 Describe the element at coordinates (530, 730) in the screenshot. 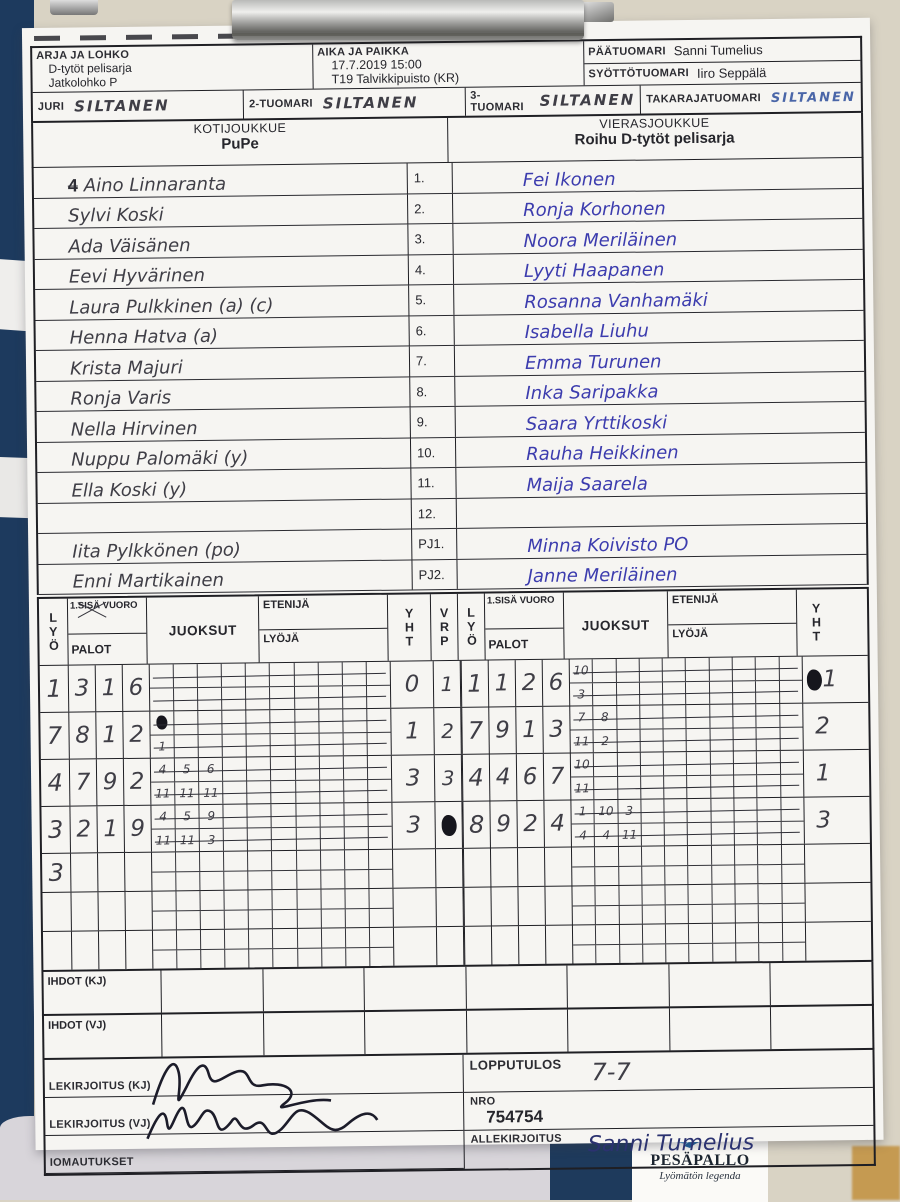

I see `away-palot-value: 1` at that location.